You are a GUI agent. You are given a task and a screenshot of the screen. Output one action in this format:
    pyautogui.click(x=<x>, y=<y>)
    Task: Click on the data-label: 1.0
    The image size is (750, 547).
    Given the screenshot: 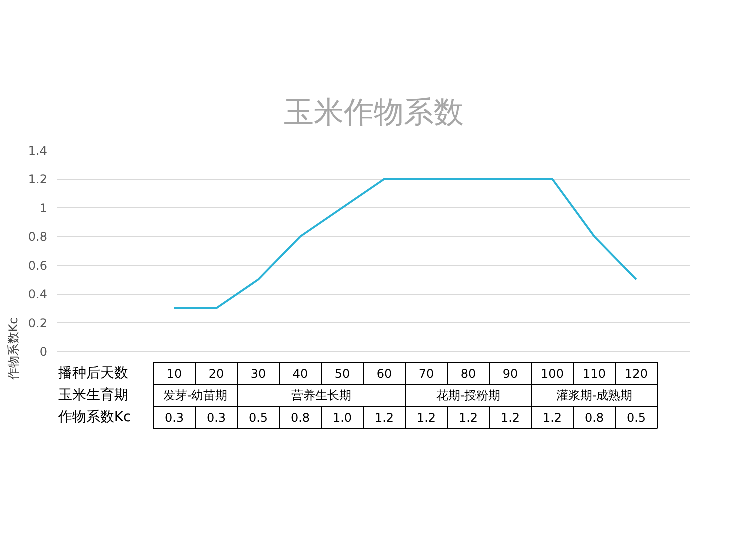 What is the action you would take?
    pyautogui.click(x=342, y=418)
    